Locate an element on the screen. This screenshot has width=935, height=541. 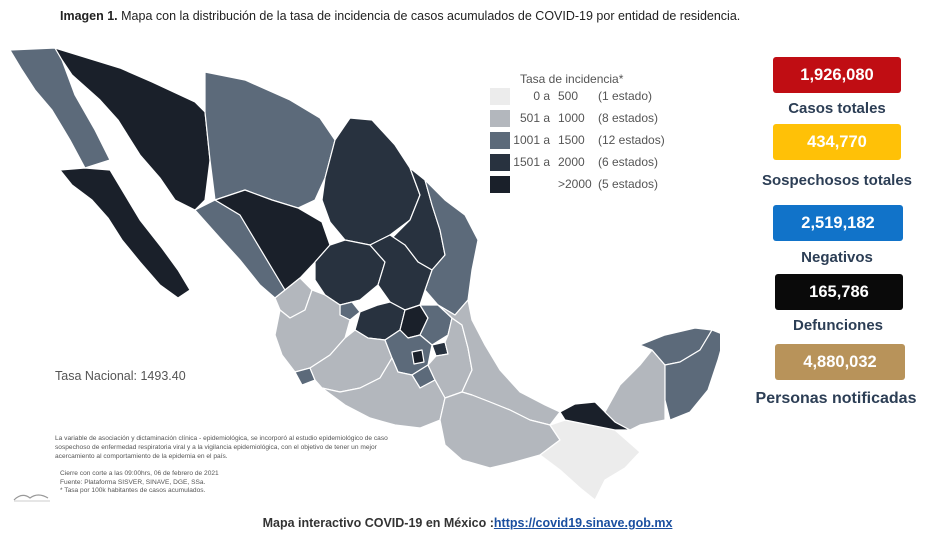
stat-value: 4,880,032 is located at coordinates (840, 361).